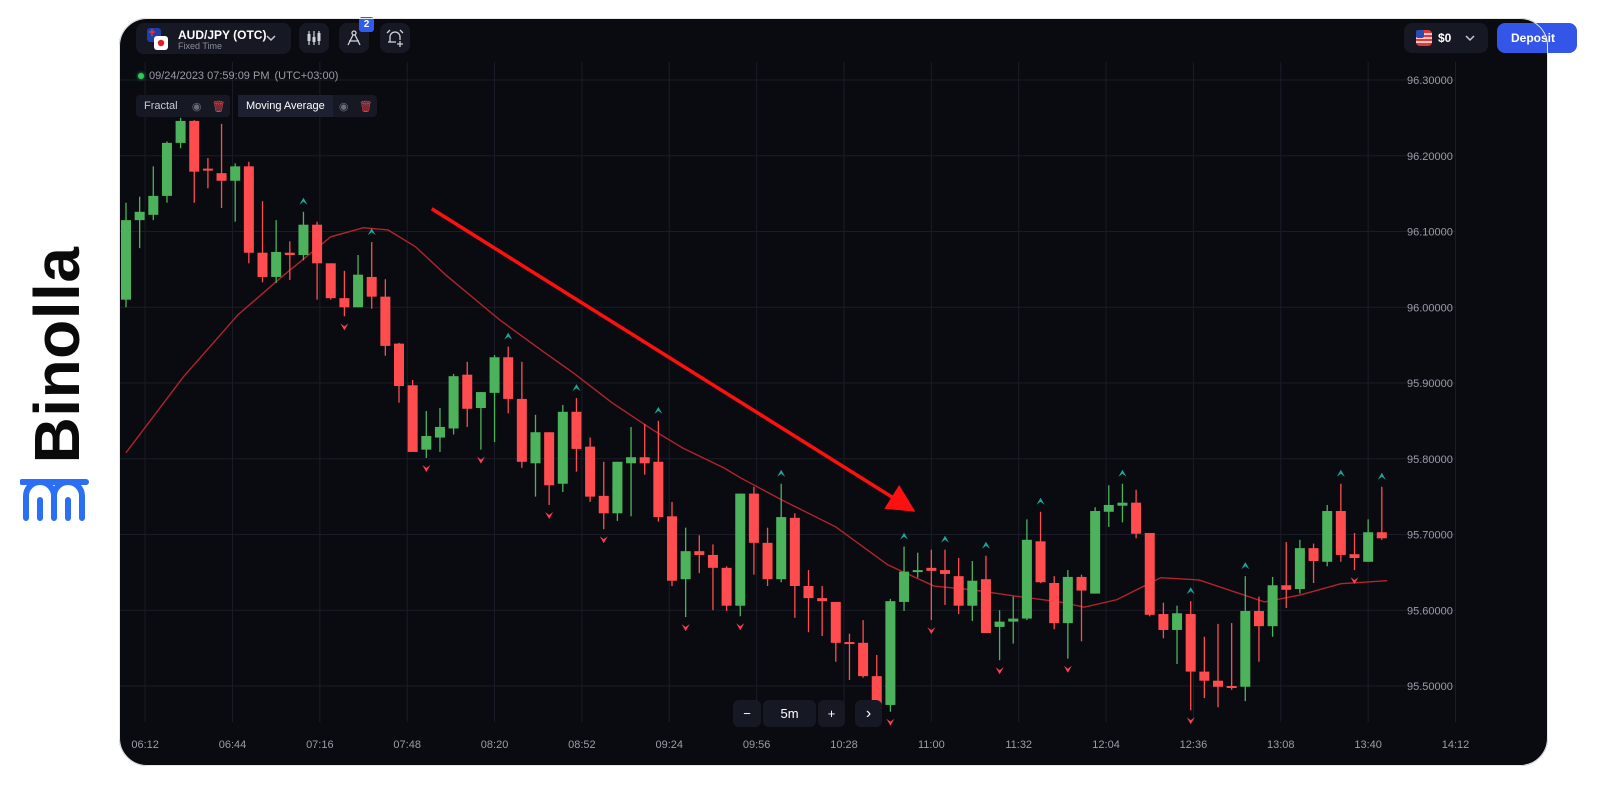 This screenshot has width=1600, height=800. What do you see at coordinates (213, 38) in the screenshot?
I see `asset-selector: AUD/JPY (OTC) Fixed Time` at bounding box center [213, 38].